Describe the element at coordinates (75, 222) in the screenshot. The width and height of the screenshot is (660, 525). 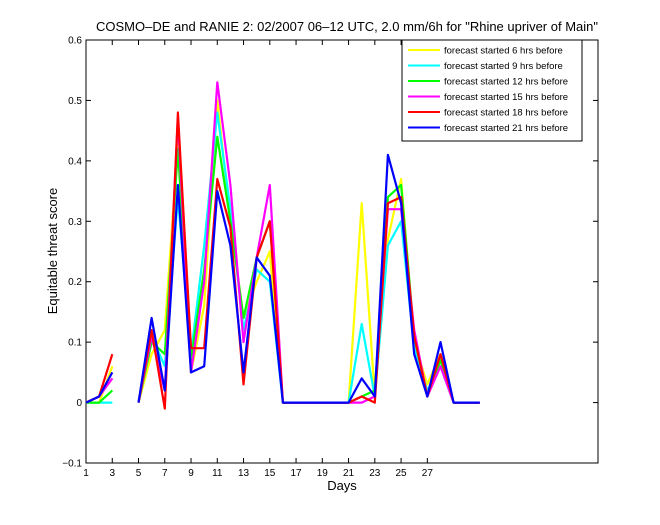
I see `y-tick-label: 0.3` at that location.